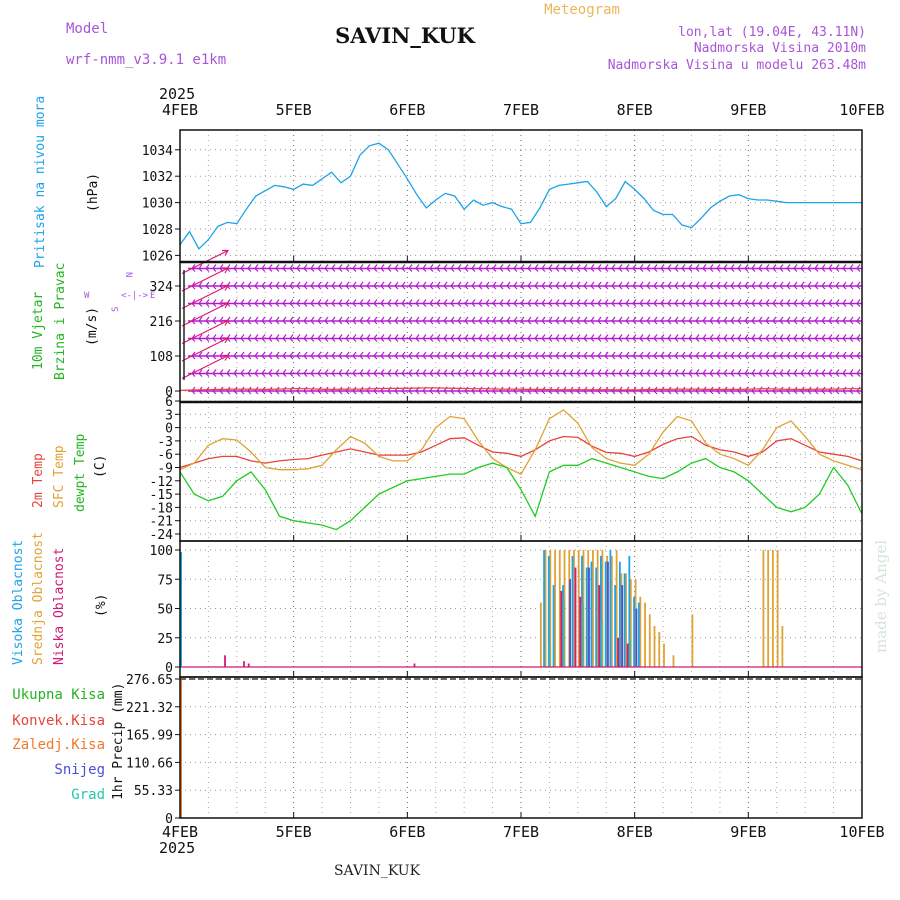  Describe the element at coordinates (161, 357) in the screenshot. I see `y-tick-label: 108` at that location.